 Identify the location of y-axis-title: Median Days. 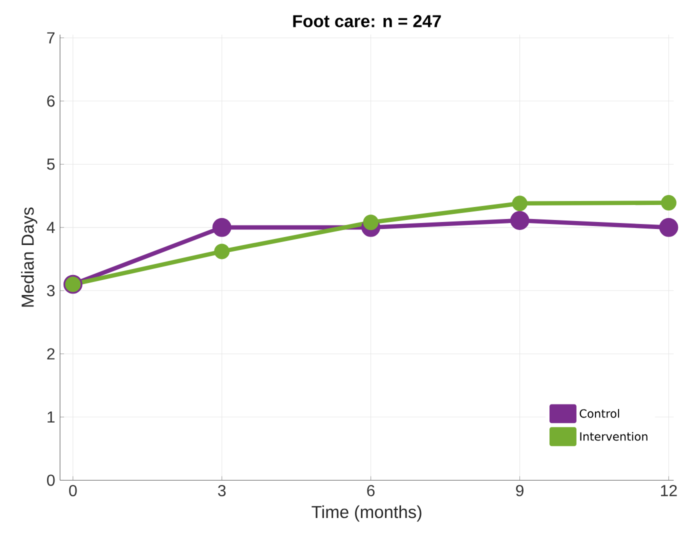
(29, 257).